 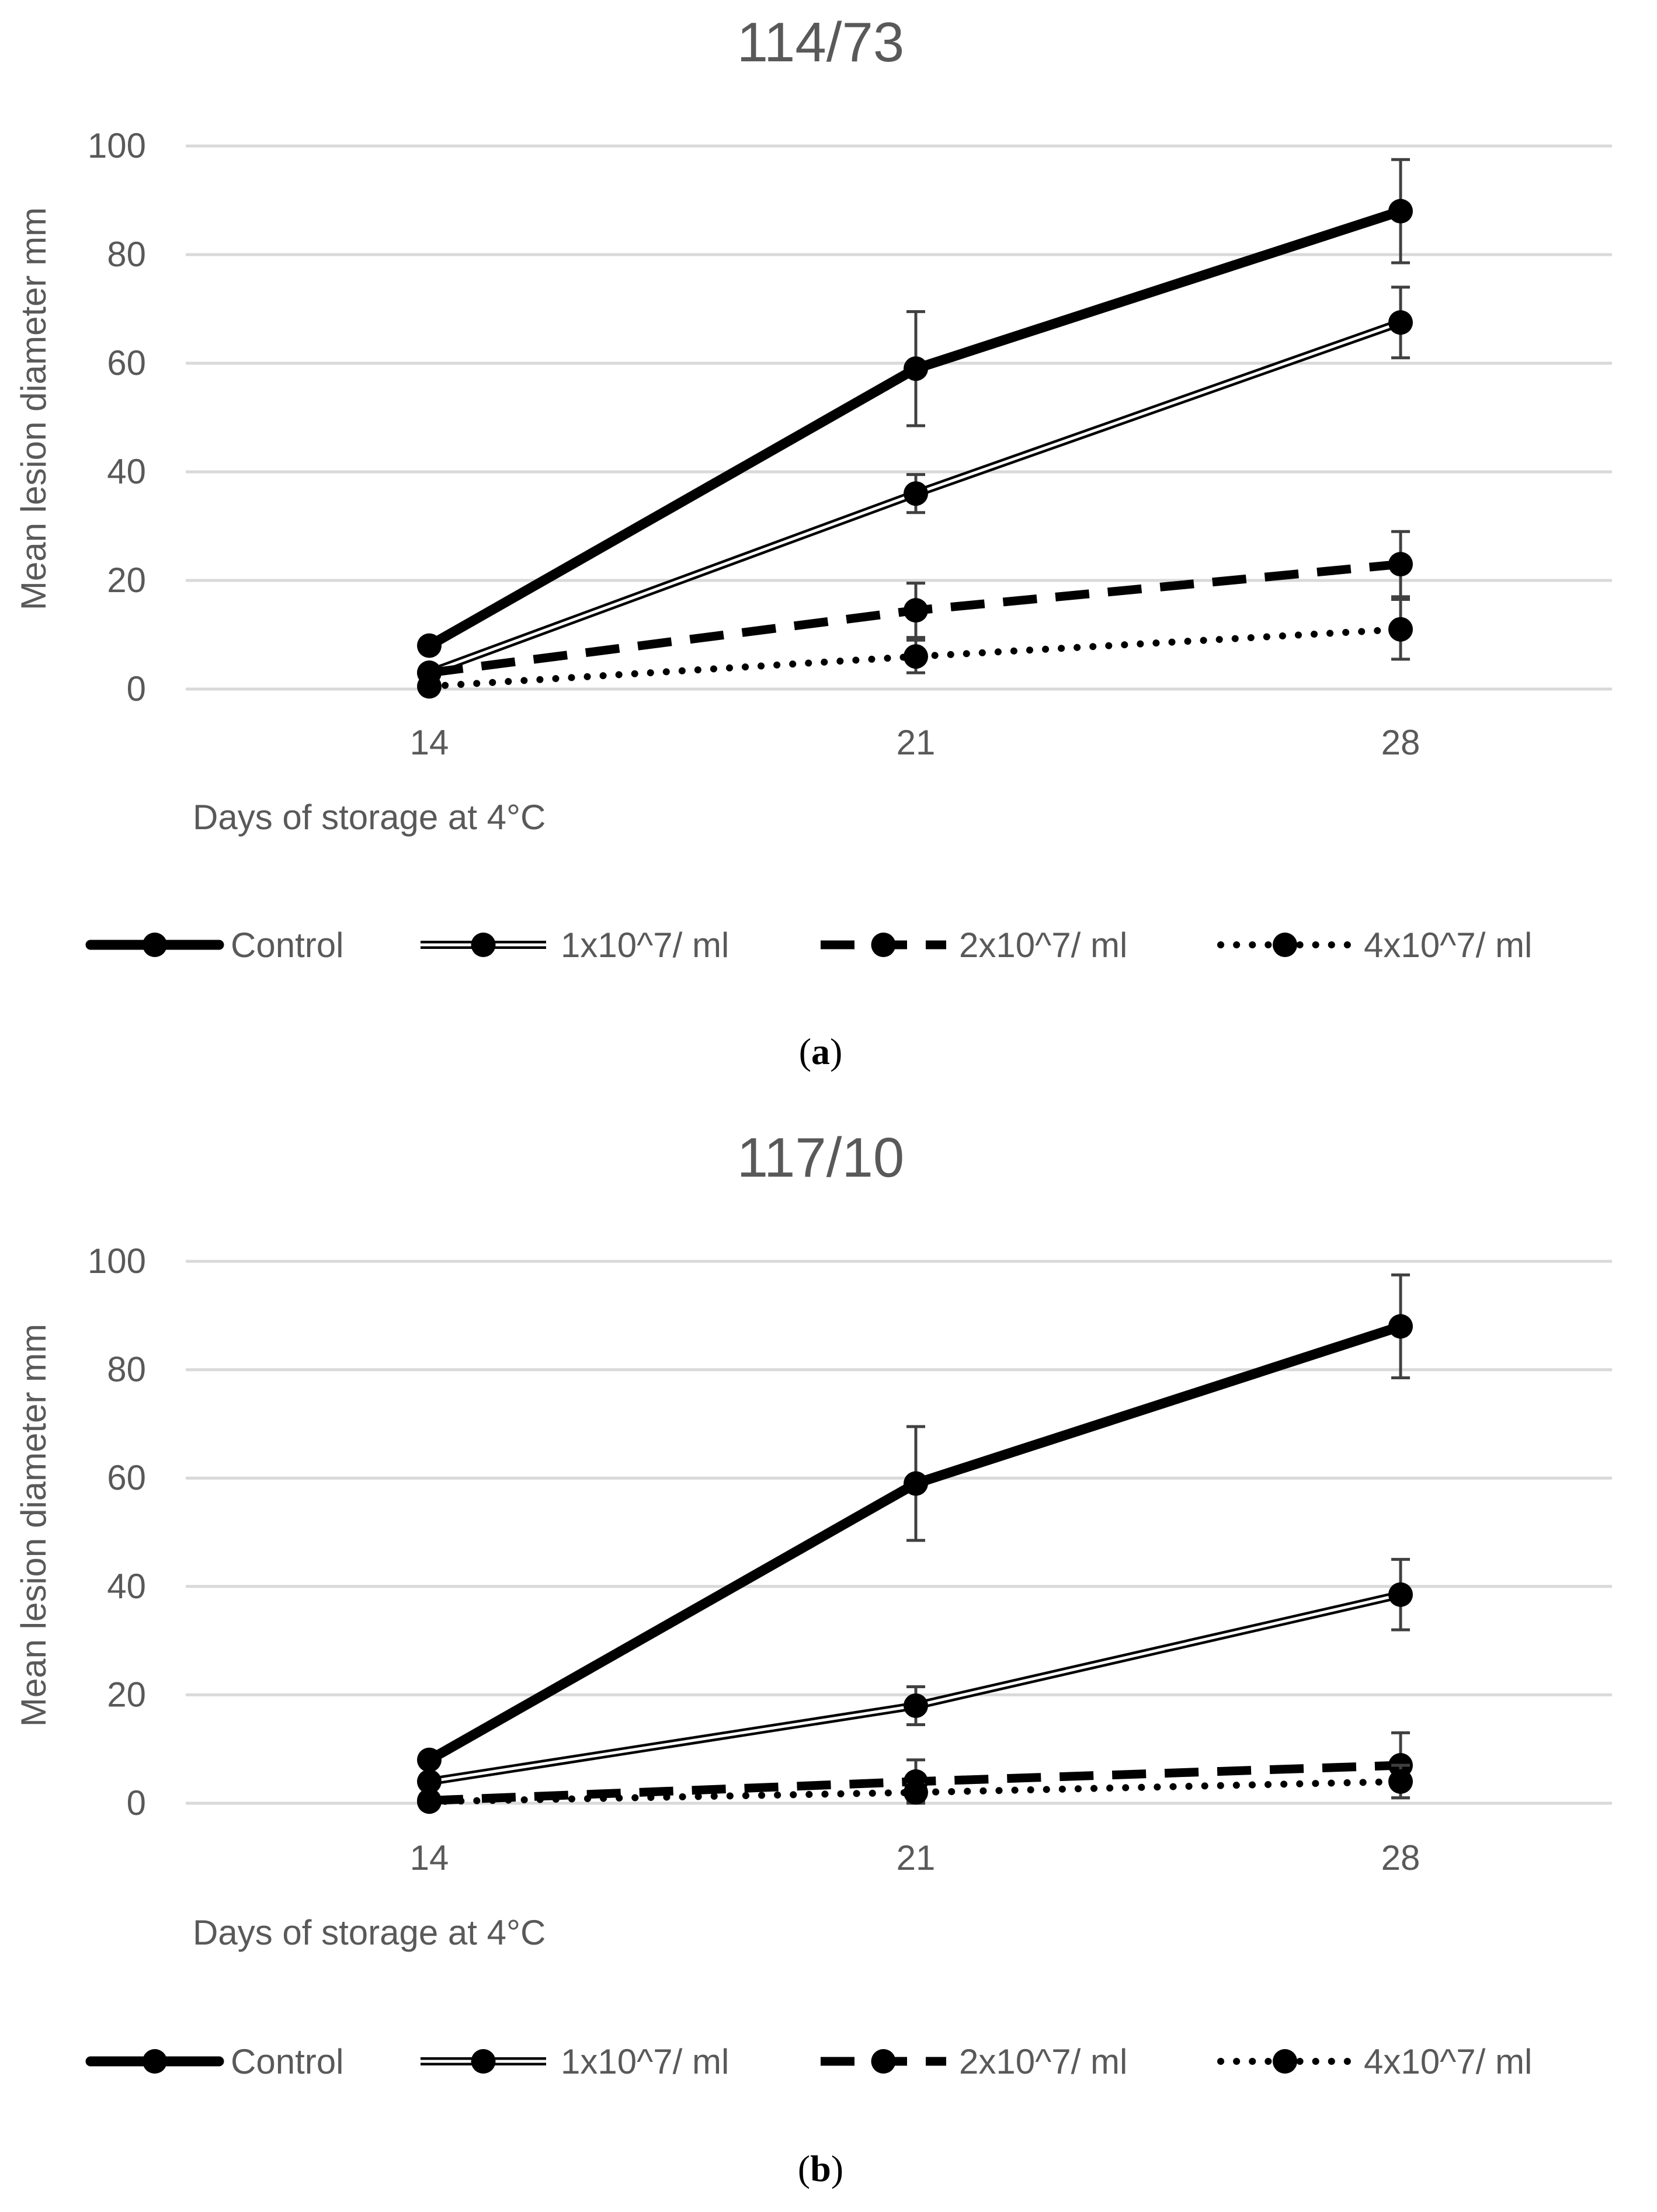 I want to click on panel-label-a: (a), so click(x=821, y=1052).